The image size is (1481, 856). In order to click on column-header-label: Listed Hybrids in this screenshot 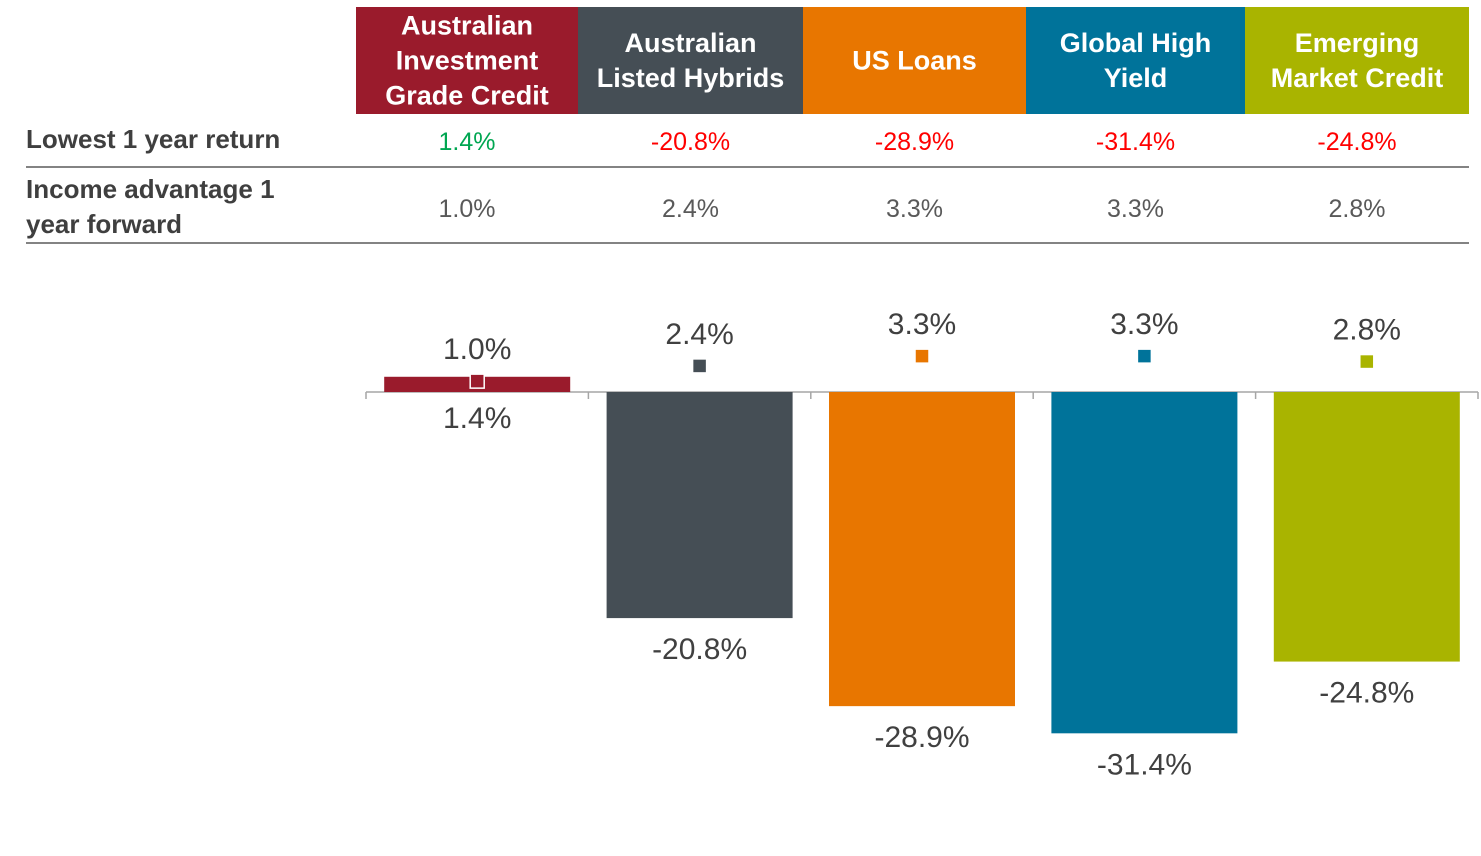, I will do `click(691, 78)`.